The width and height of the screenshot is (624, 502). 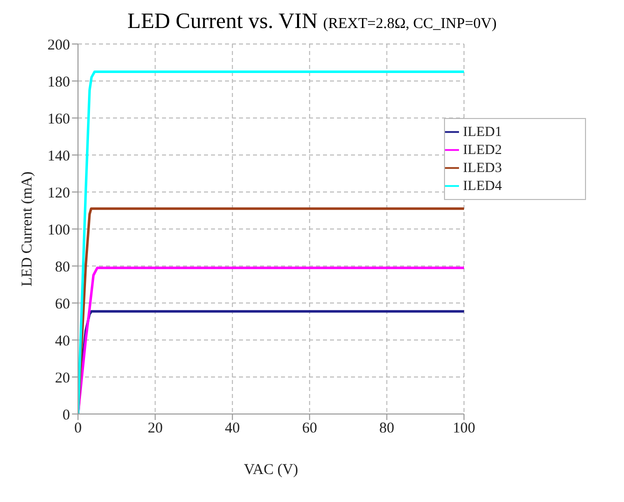 I want to click on x-axis-title: VAC (V), so click(x=271, y=470).